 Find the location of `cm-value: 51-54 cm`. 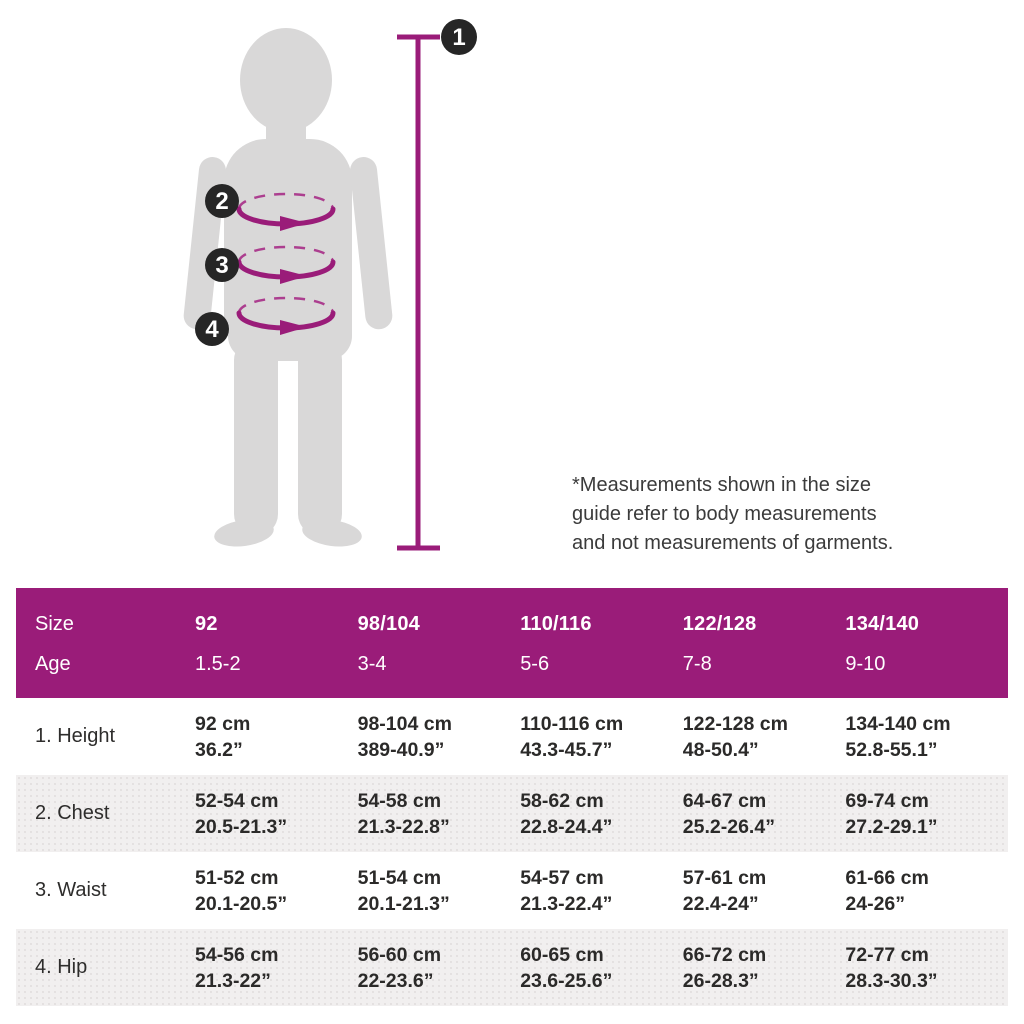

cm-value: 51-54 cm is located at coordinates (399, 877).